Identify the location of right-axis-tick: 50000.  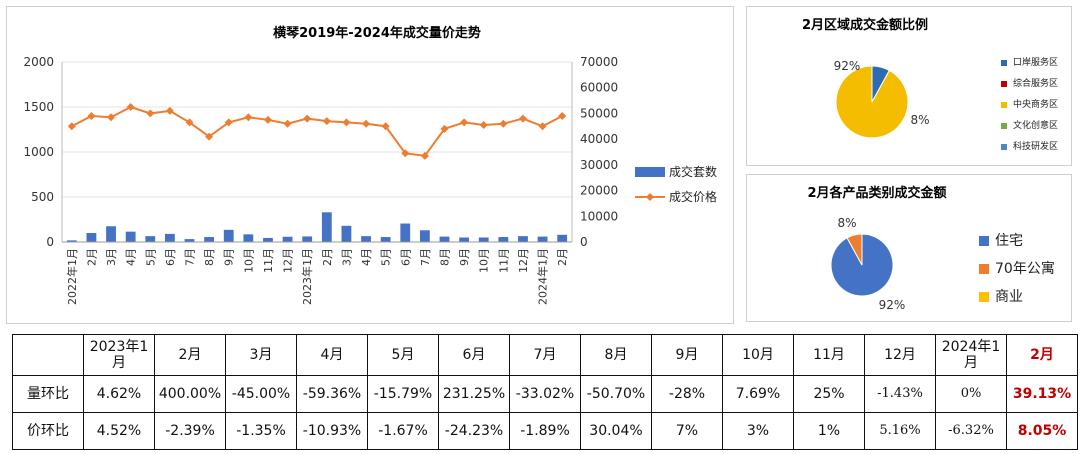
(599, 113).